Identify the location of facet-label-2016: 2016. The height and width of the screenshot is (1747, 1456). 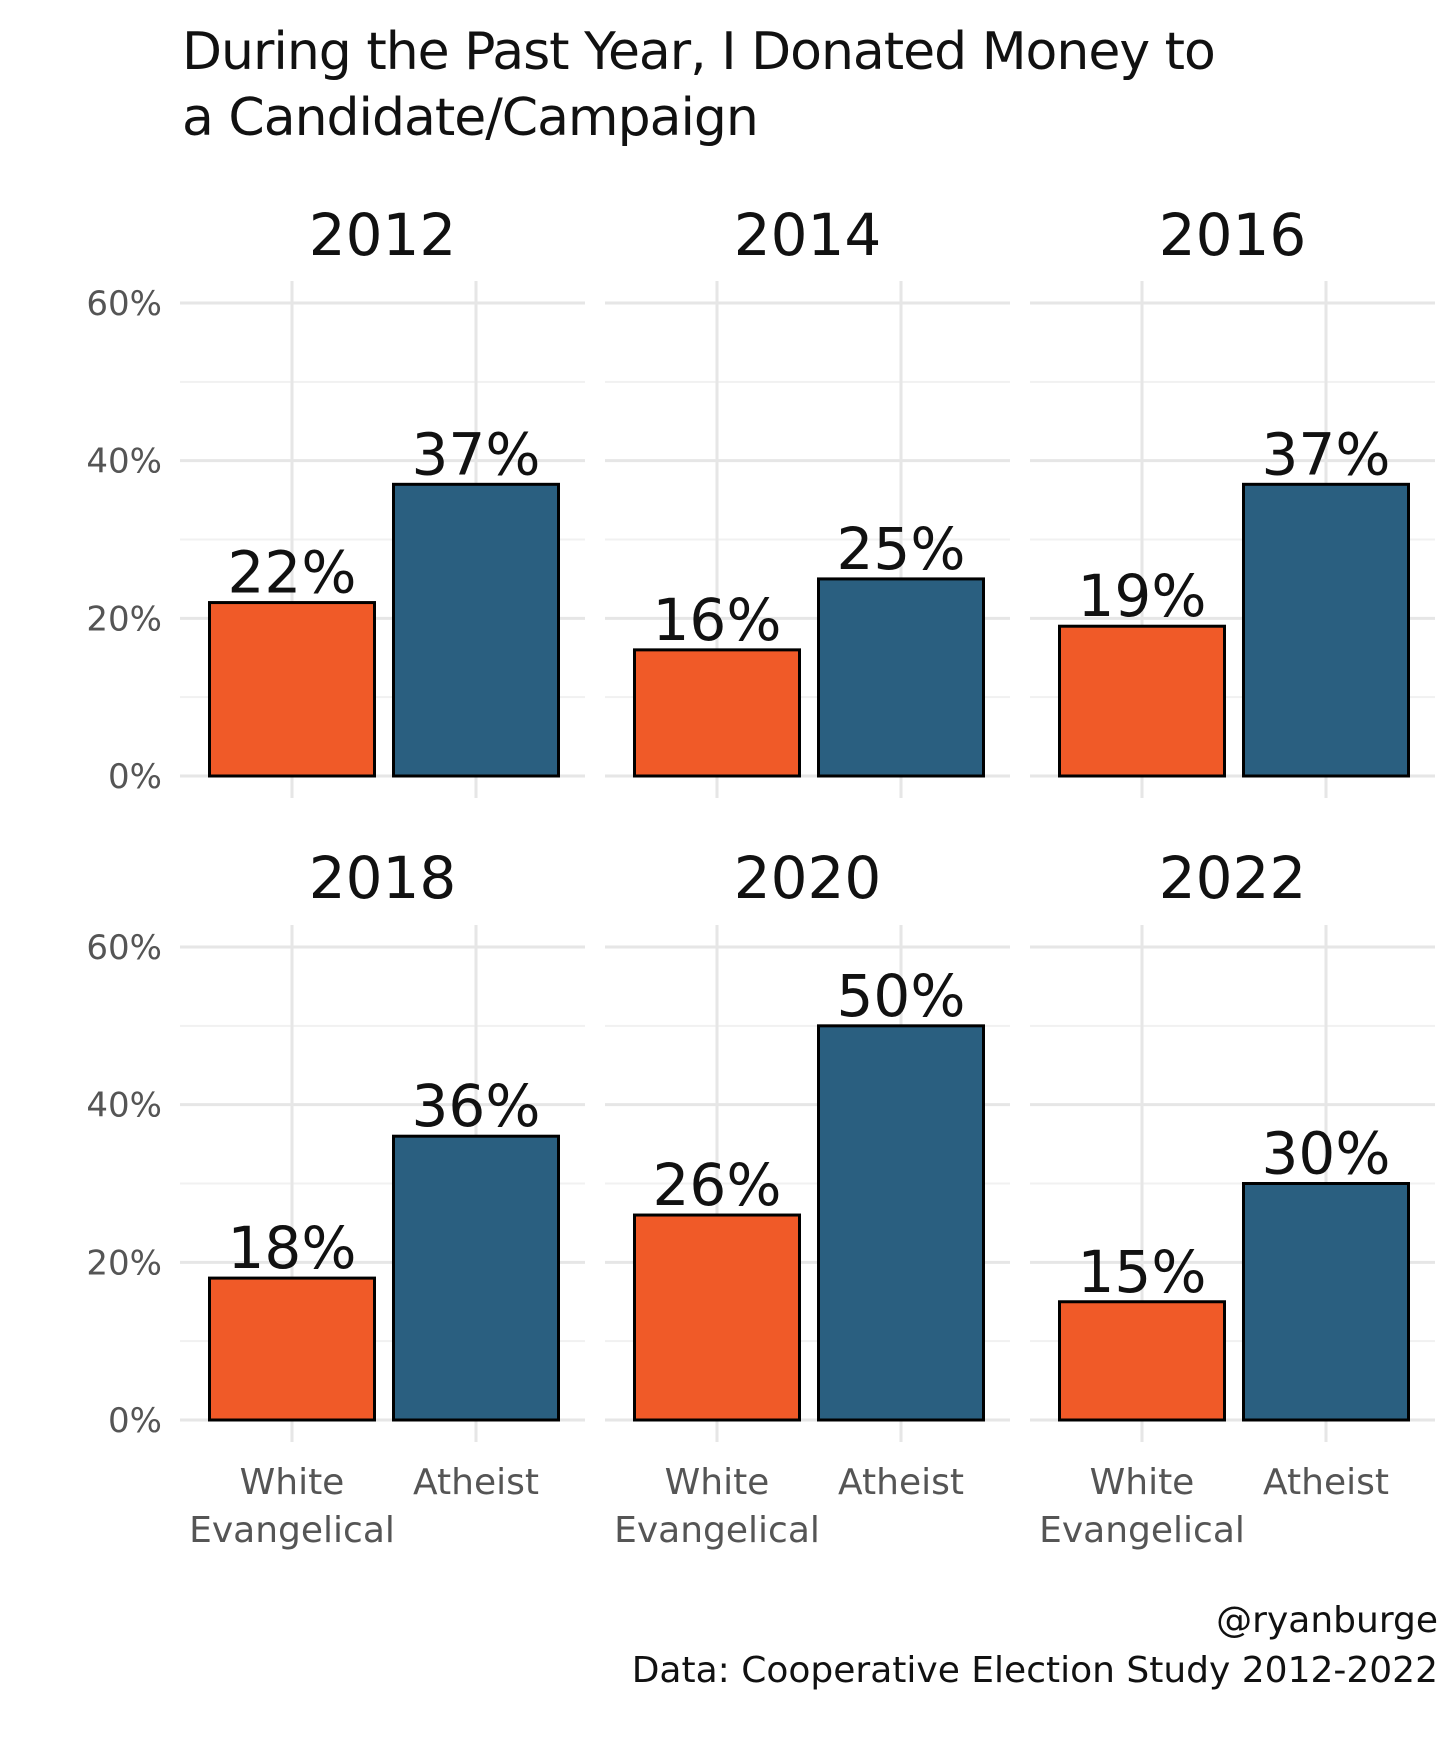
(1233, 235).